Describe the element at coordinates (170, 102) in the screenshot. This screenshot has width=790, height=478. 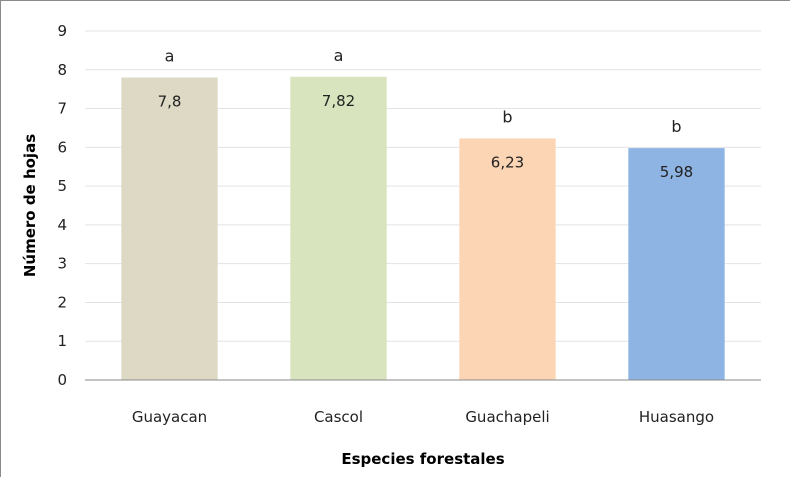
I see `bar-value-label: 7,8` at that location.